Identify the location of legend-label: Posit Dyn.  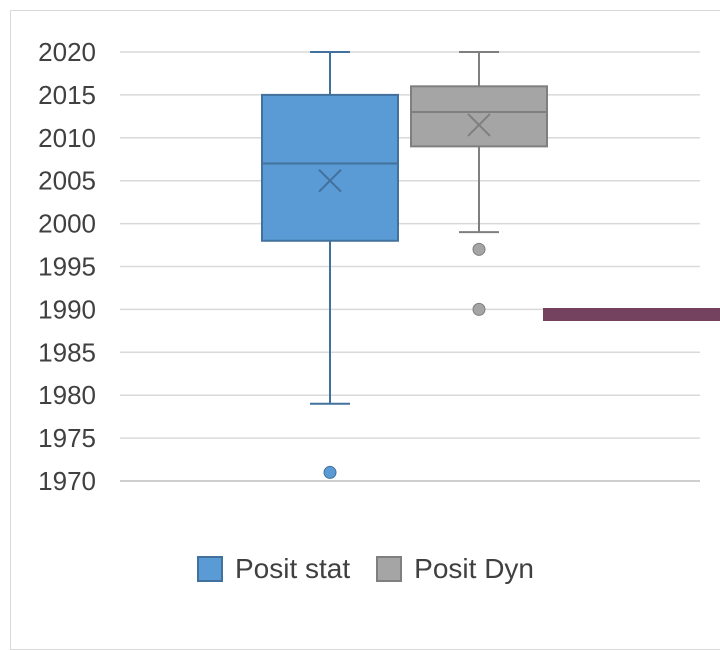
(474, 568).